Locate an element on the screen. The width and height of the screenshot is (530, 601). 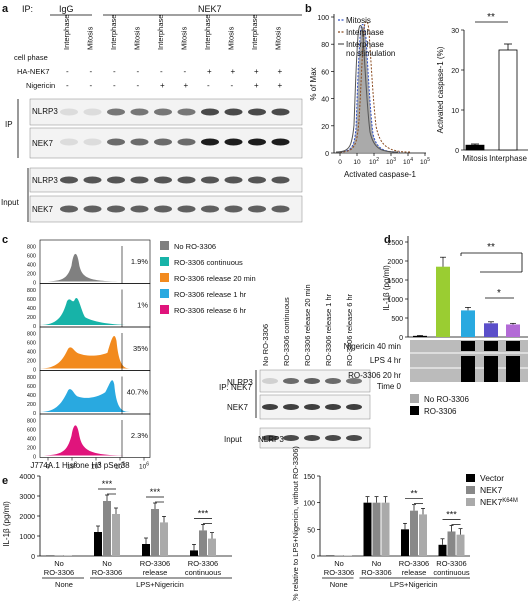
hist-xtick: 10⁴ is located at coordinates (96, 466).